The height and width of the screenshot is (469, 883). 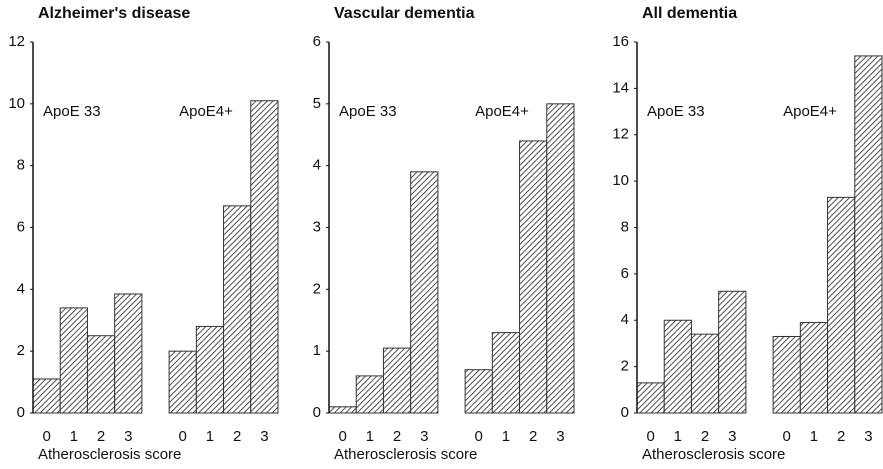 I want to click on chart-title: Vascular dementia, so click(x=404, y=13).